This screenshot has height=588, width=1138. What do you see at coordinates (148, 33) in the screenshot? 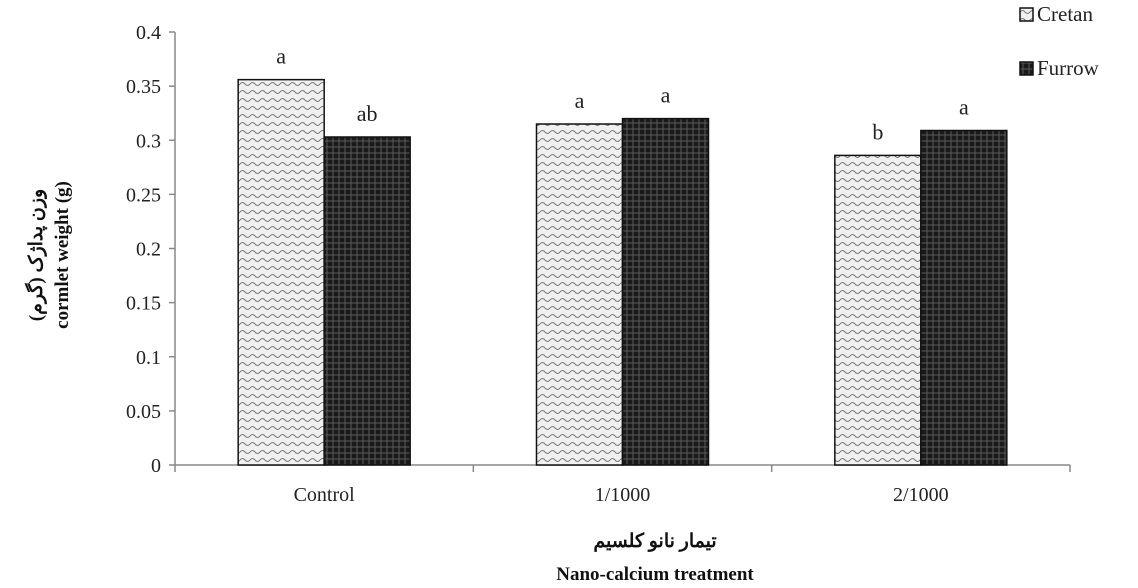
I see `y-tick-label: 0.4` at bounding box center [148, 33].